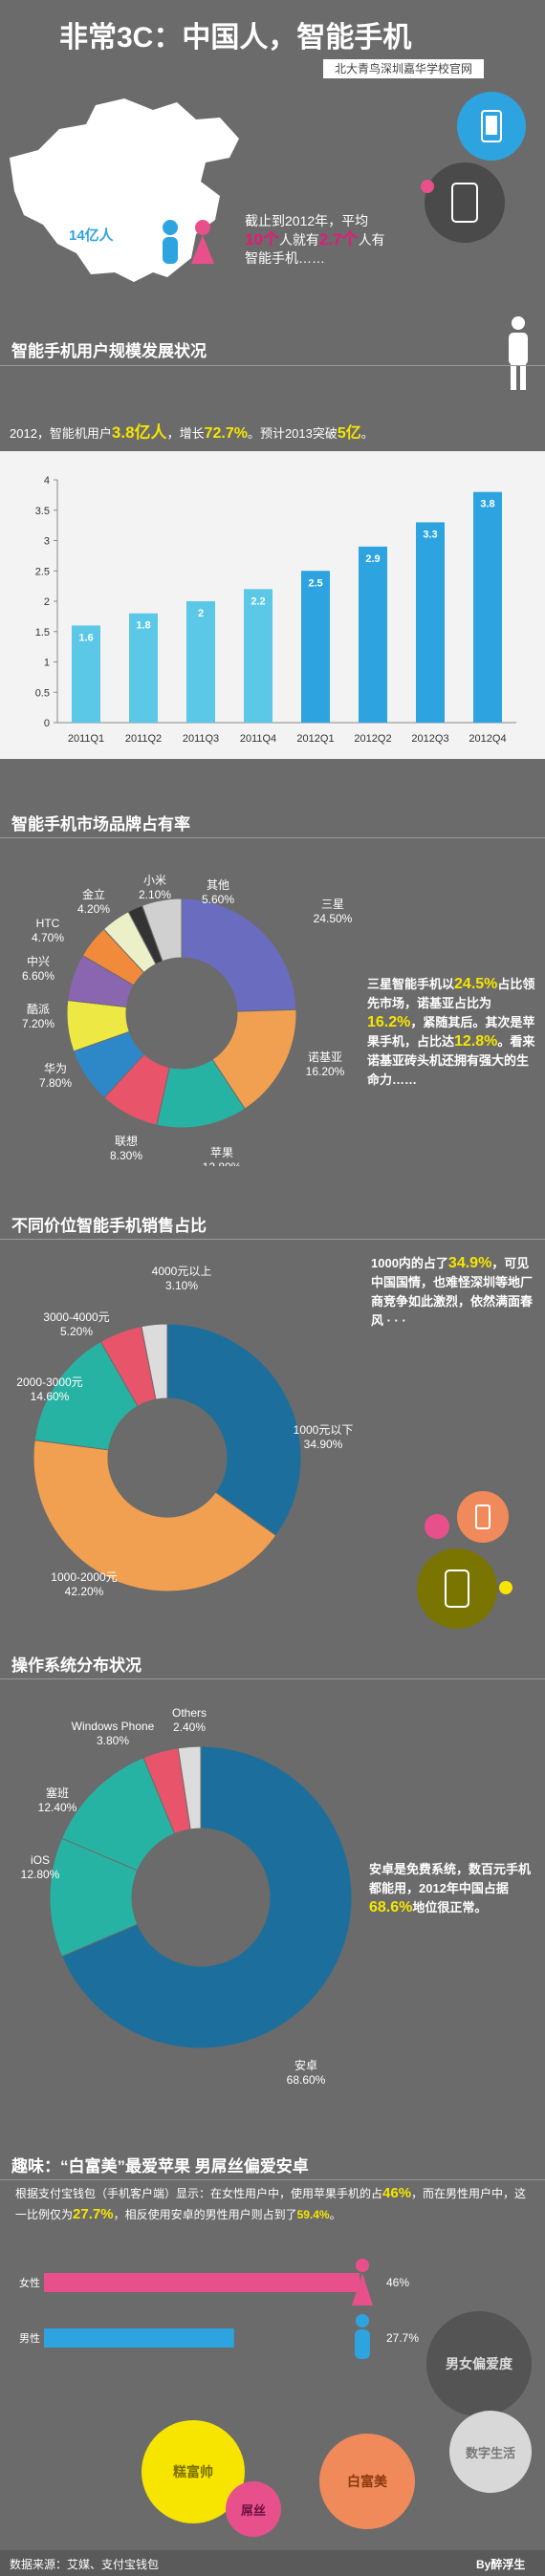 The image size is (545, 2576). Describe the element at coordinates (397, 2282) in the screenshot. I see `bar-value-label: 46%` at that location.